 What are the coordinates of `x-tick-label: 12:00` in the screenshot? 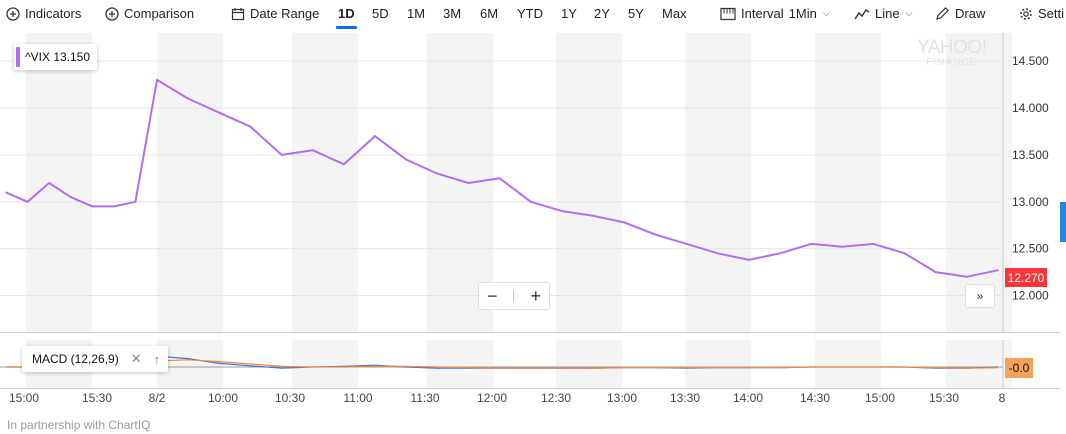 It's located at (492, 398).